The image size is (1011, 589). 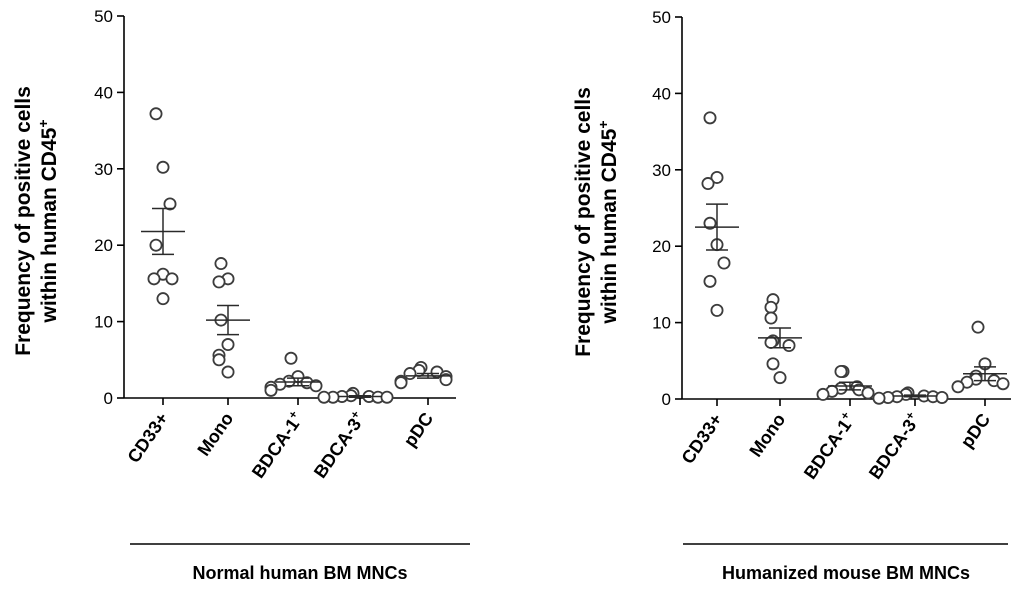 I want to click on group-label: Normal human BM MNCs, so click(x=299, y=573).